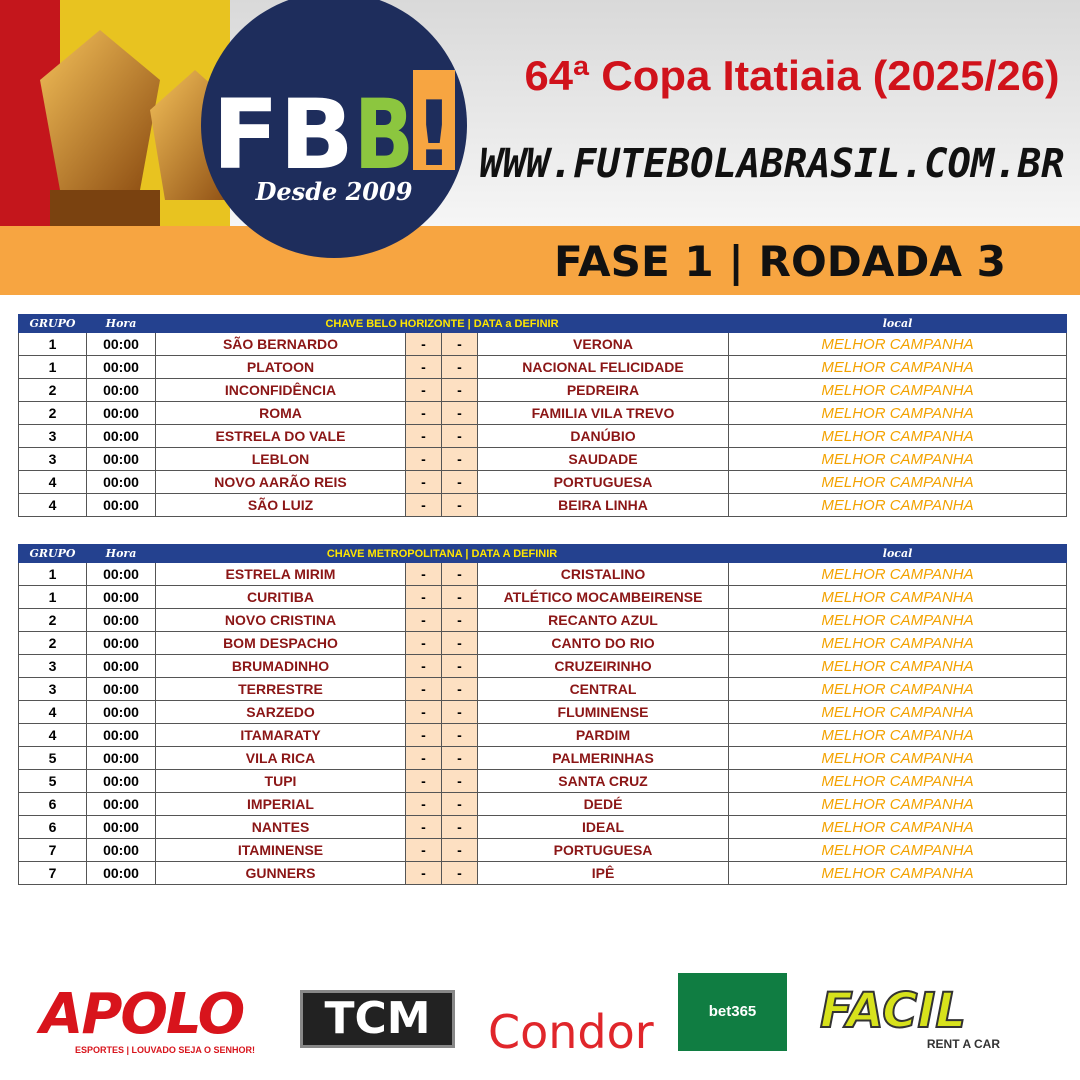 This screenshot has width=1080, height=1080. I want to click on away-team: SANTA CRUZ, so click(603, 781).